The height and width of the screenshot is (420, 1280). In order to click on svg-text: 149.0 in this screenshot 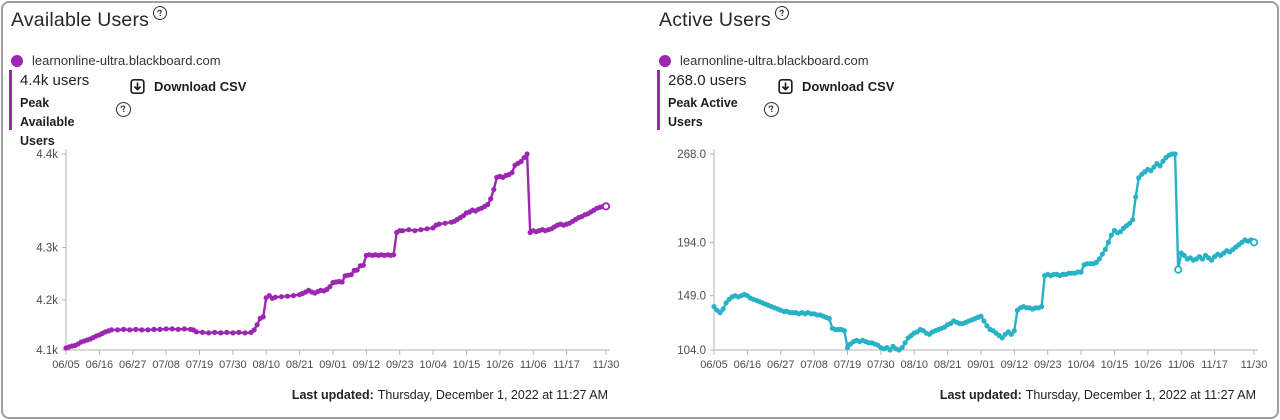, I will do `click(691, 297)`.